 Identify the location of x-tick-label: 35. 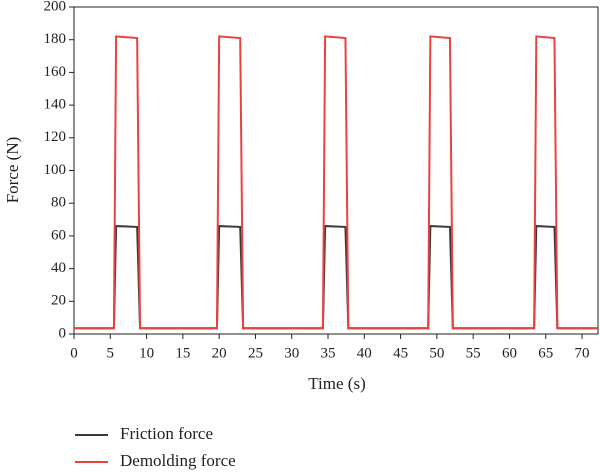
(328, 353).